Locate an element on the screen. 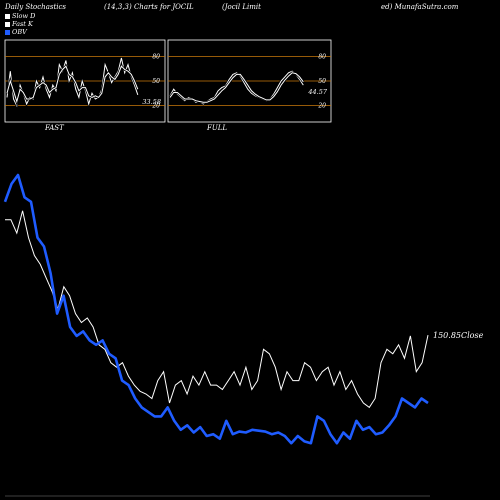  chart-title-company: (Jocil Limit is located at coordinates (241, 7).